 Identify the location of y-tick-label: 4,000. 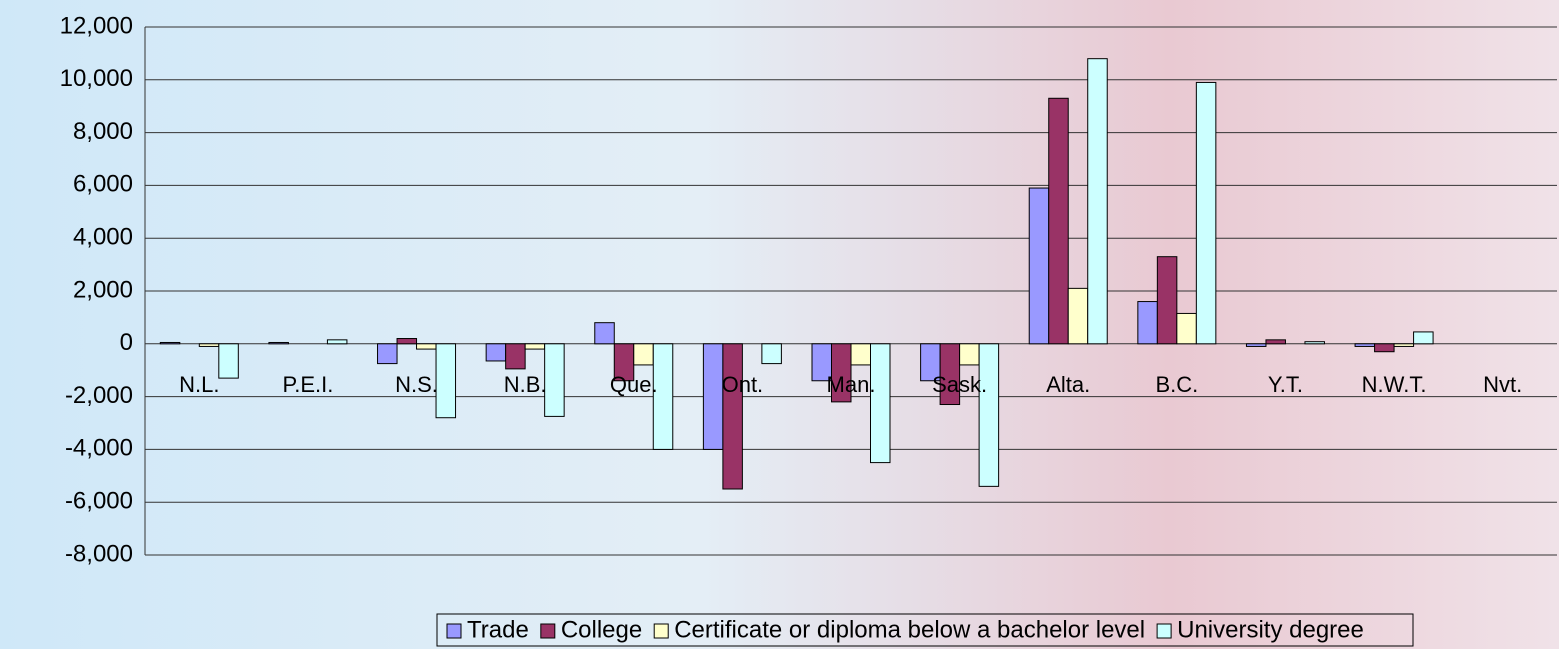
(103, 237).